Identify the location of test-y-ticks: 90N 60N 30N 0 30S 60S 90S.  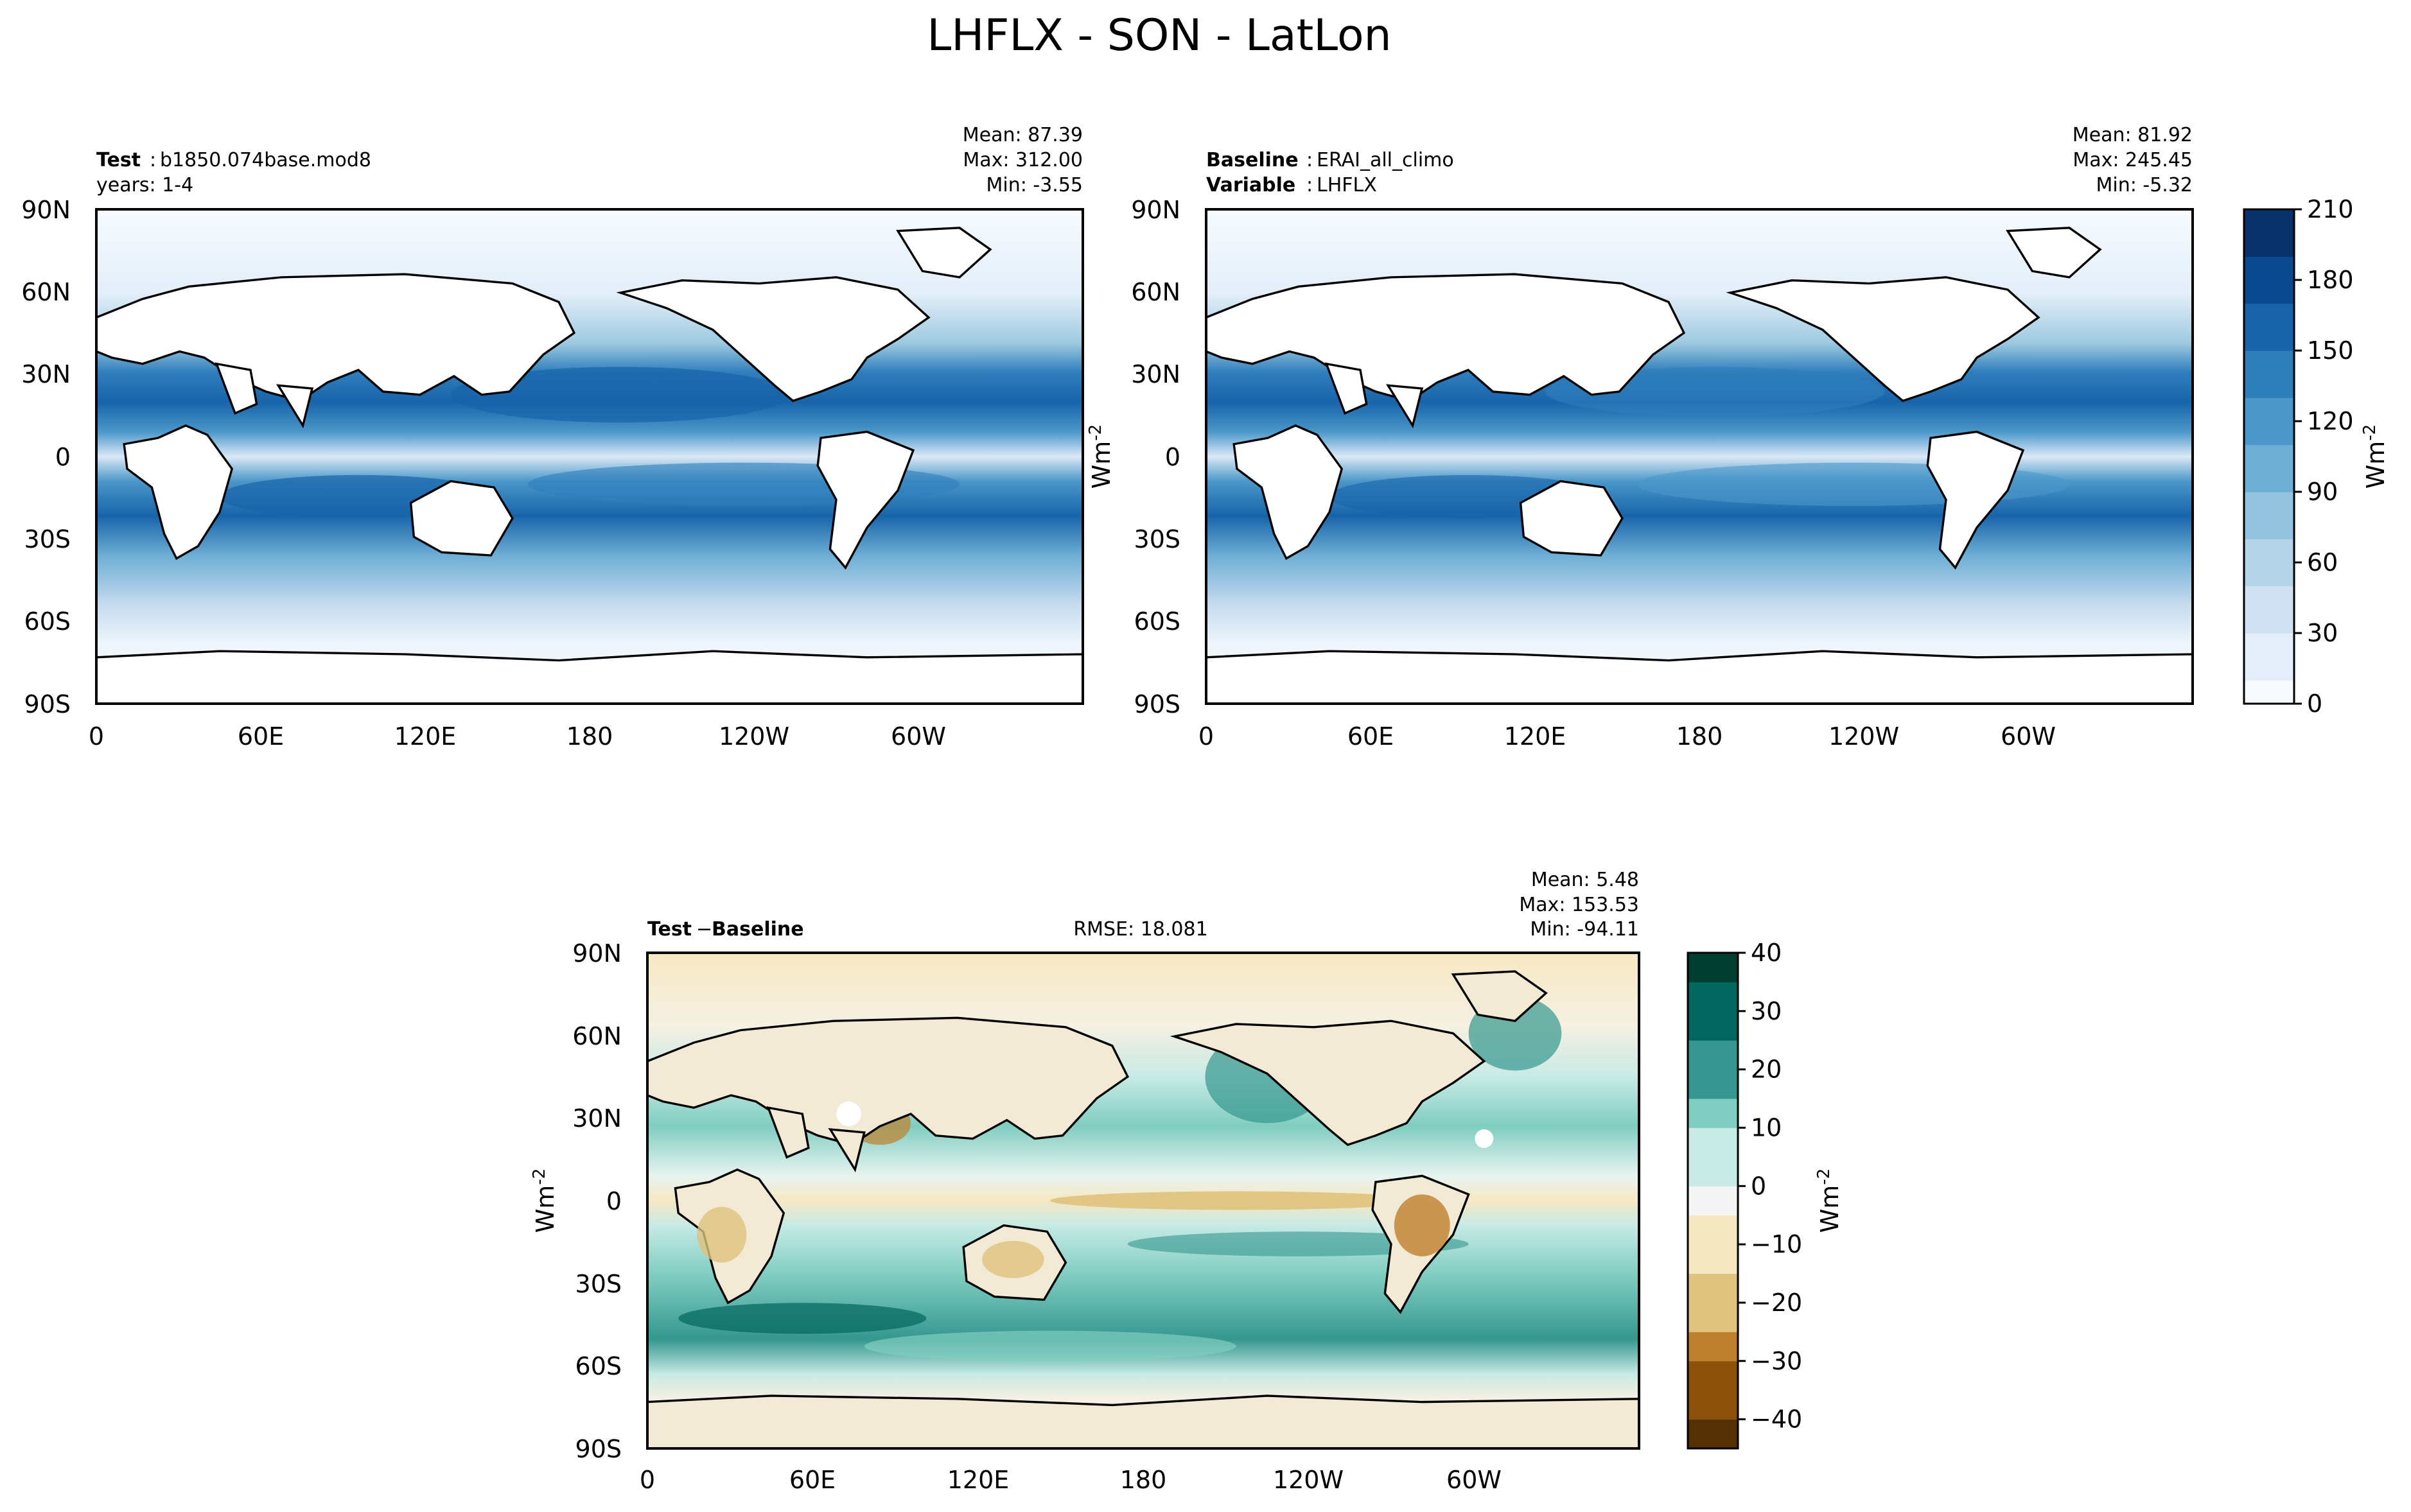
(46, 457).